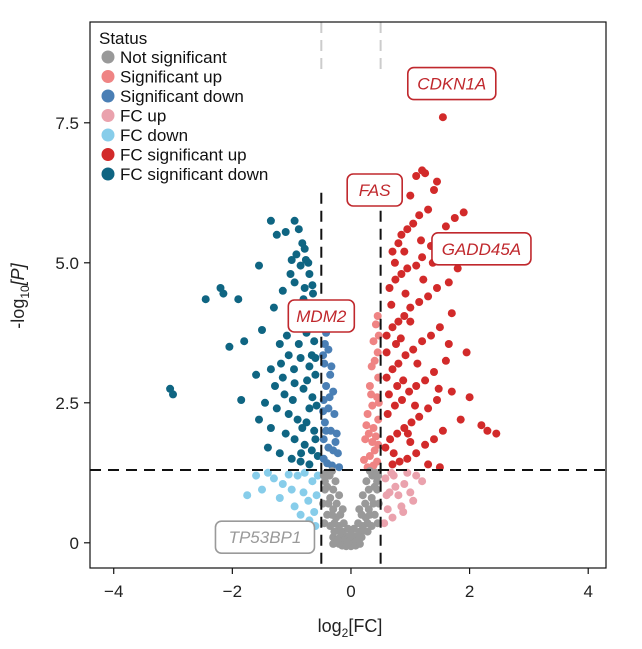  I want to click on gene-label-text: FAS, so click(375, 190).